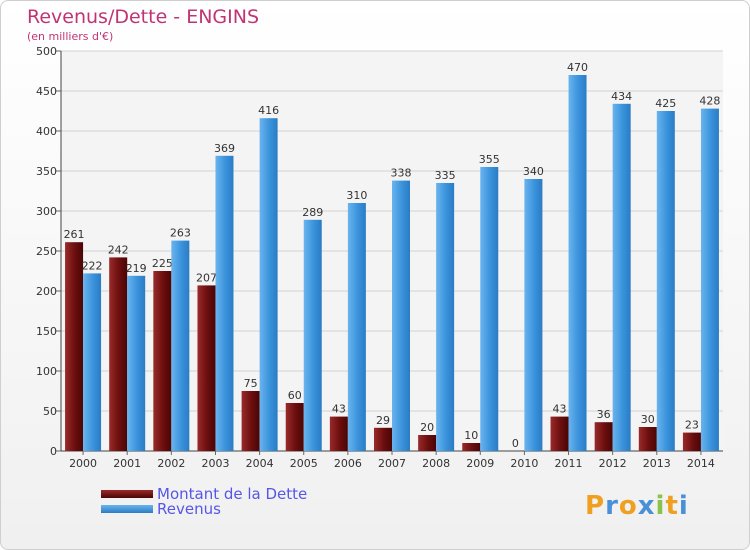 This screenshot has width=750, height=550. What do you see at coordinates (268, 110) in the screenshot?
I see `data-label-revenus: 416` at bounding box center [268, 110].